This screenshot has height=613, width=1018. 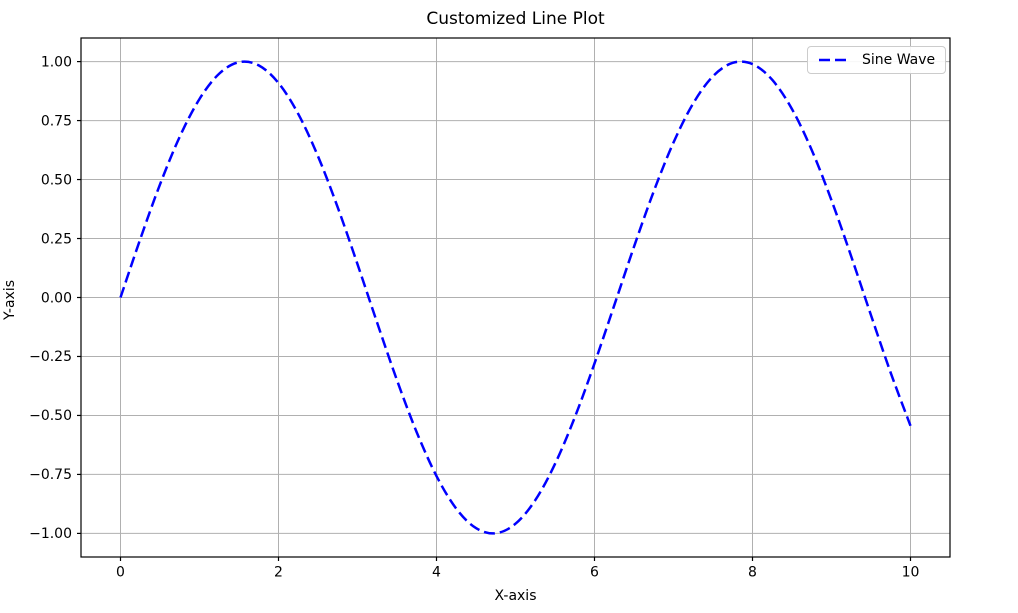 I want to click on svg-text: 0, so click(x=120, y=573).